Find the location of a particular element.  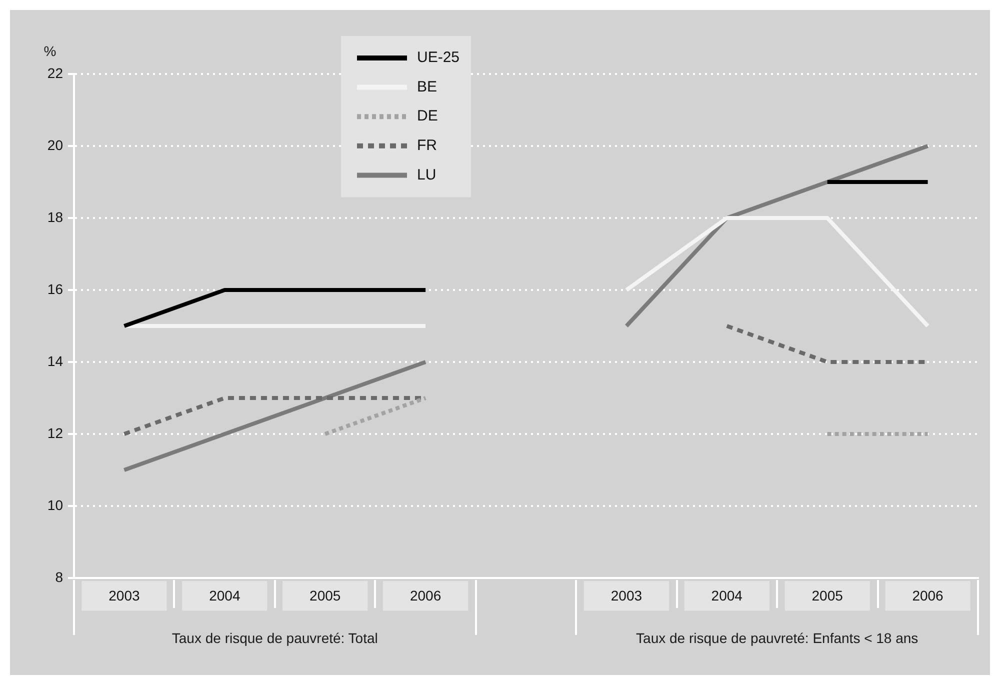

y-tick-label: 20 is located at coordinates (55, 144).